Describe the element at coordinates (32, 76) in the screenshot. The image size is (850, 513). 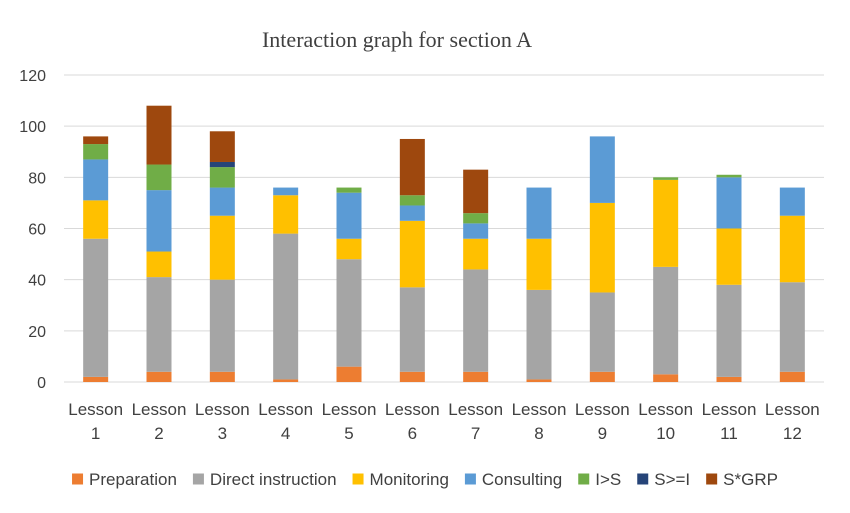
I see `y-tick-label: 120` at that location.